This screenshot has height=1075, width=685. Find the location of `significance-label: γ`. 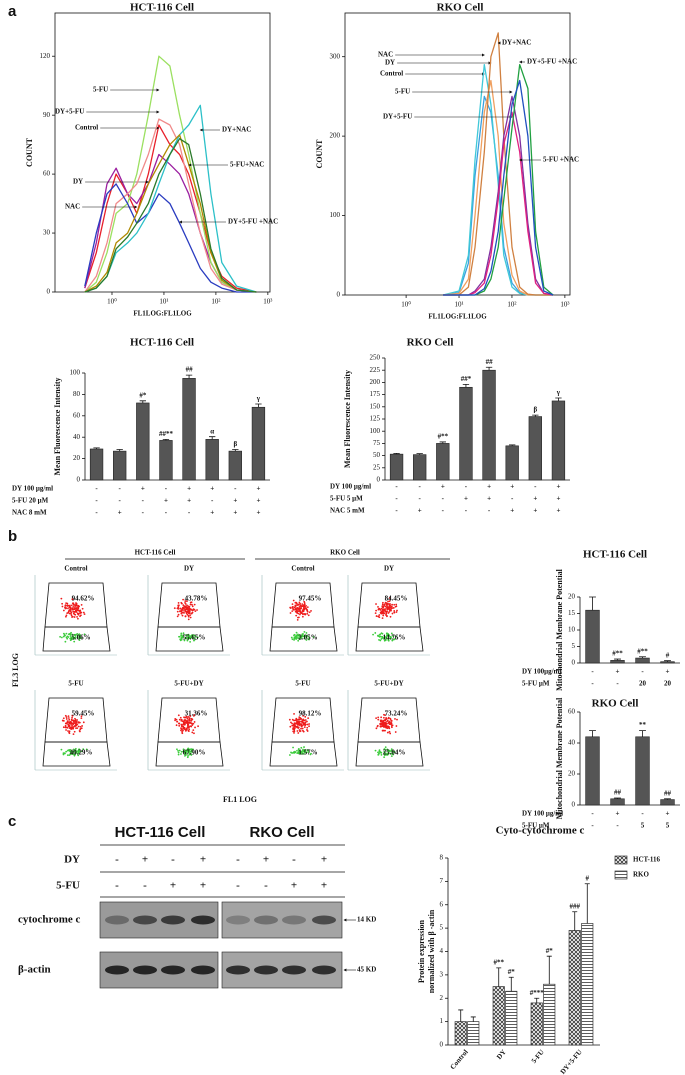

significance-label: γ is located at coordinates (258, 399).